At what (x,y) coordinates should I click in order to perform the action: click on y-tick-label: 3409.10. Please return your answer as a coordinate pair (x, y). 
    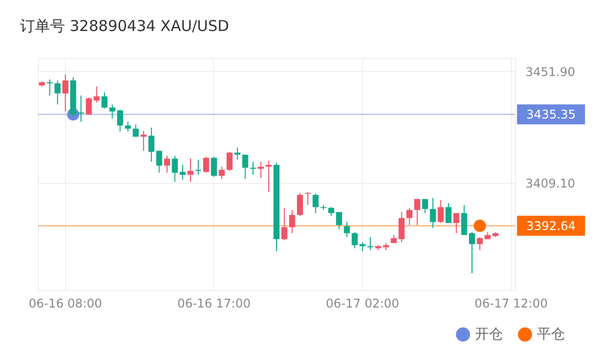
    Looking at the image, I should click on (551, 183).